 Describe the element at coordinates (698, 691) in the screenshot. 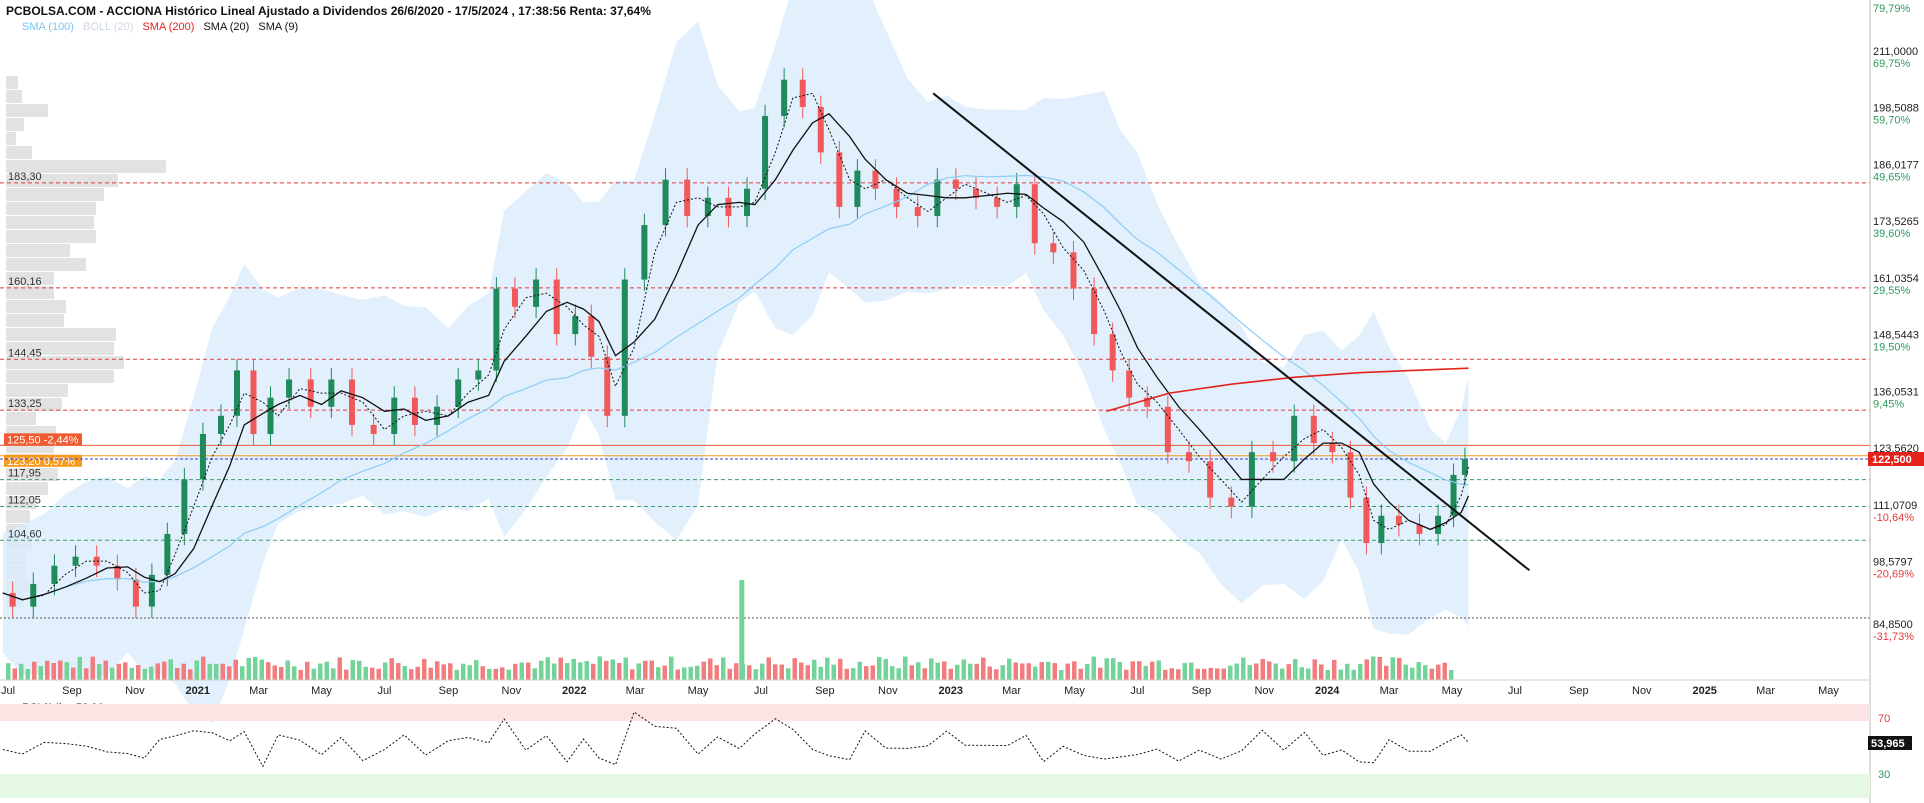

I see `x-axis-label: May` at that location.